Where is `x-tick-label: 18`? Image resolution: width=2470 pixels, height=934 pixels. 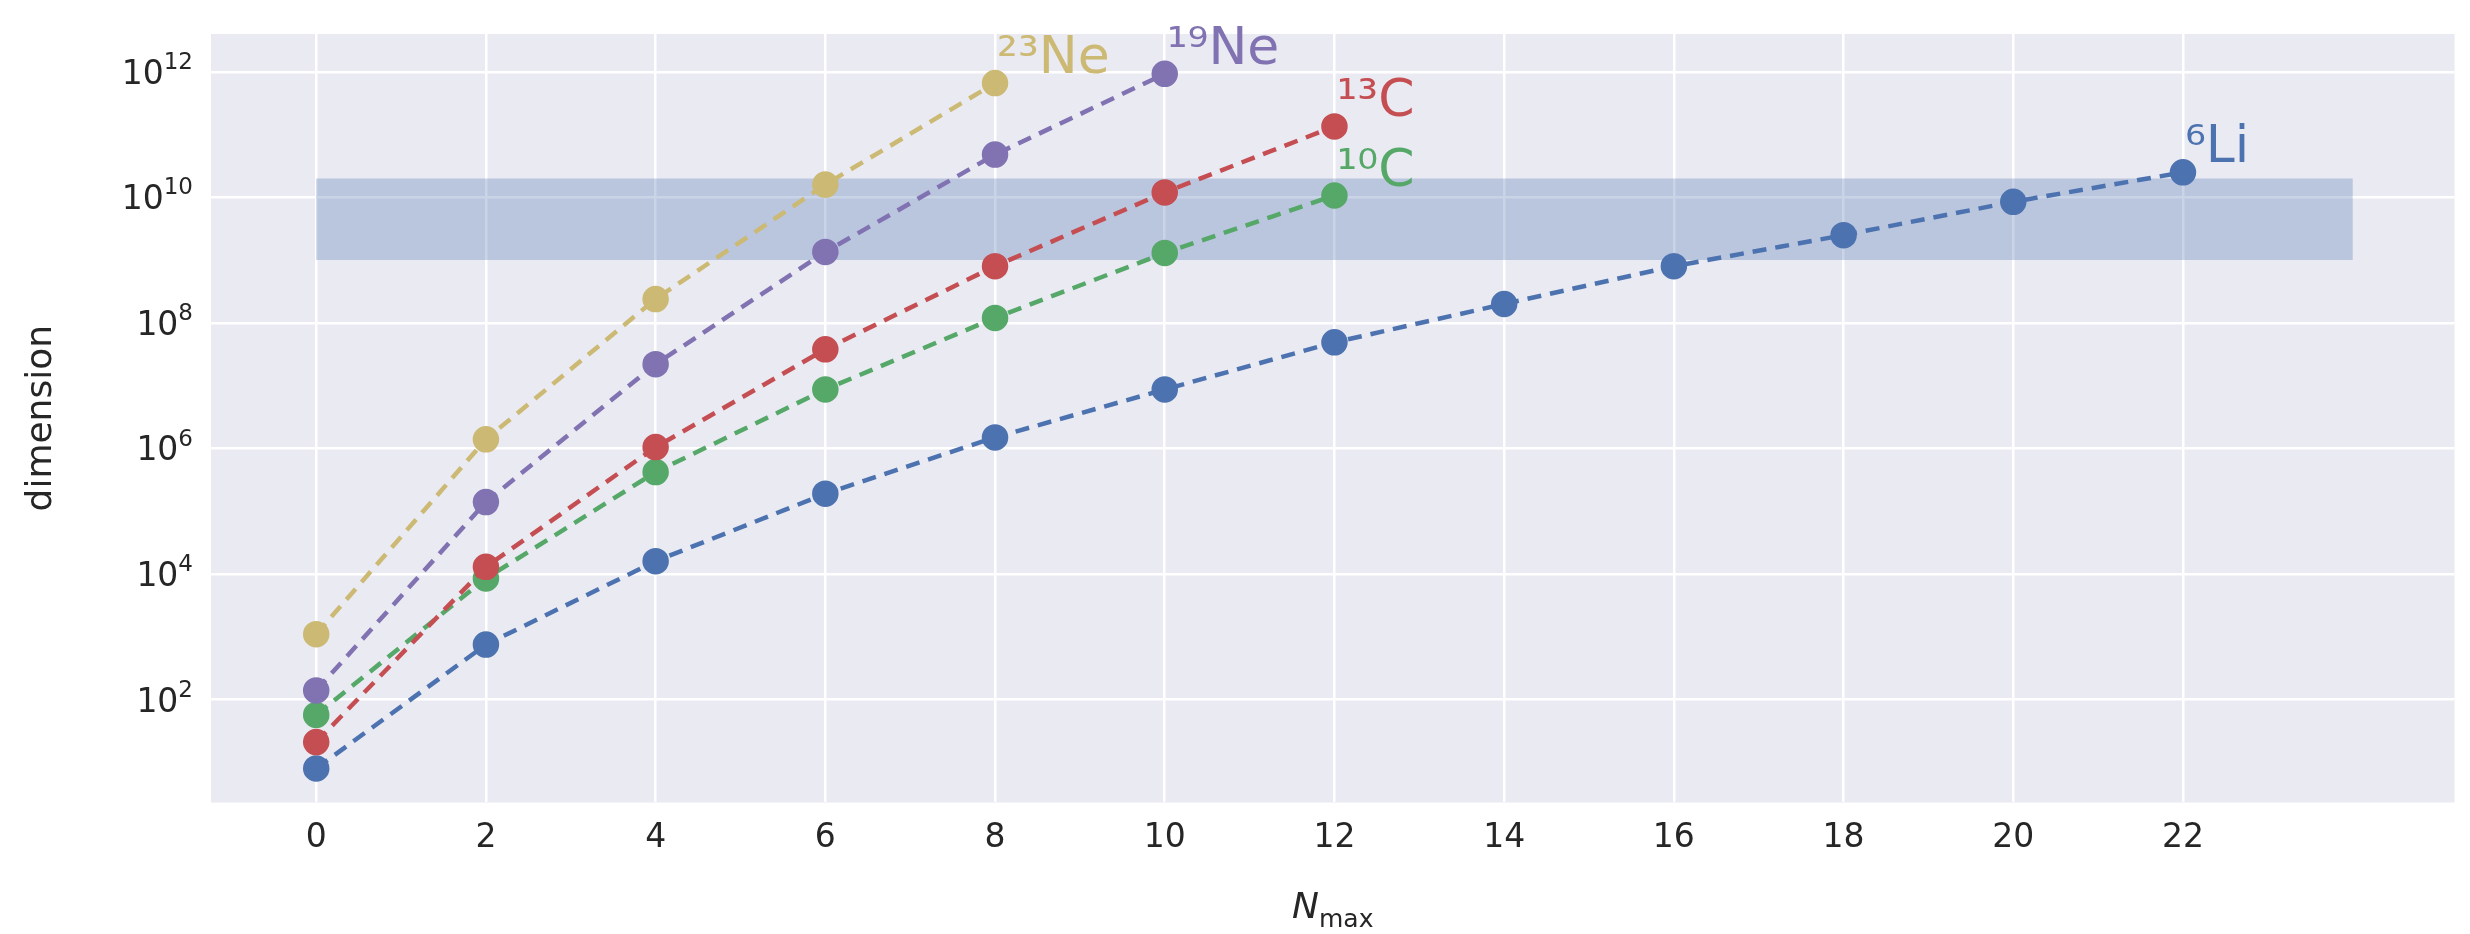
x-tick-label: 18 is located at coordinates (1843, 835).